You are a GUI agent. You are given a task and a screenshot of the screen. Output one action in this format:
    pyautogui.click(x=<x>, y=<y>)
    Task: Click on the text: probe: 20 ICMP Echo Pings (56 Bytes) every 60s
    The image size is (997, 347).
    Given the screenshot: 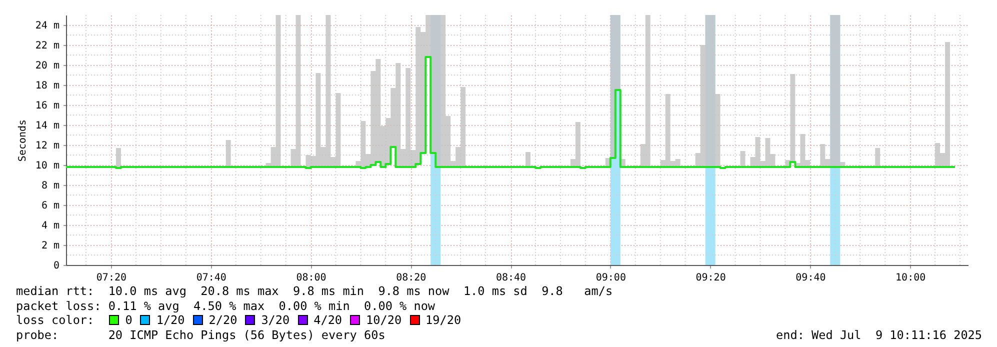 What is the action you would take?
    pyautogui.click(x=201, y=335)
    